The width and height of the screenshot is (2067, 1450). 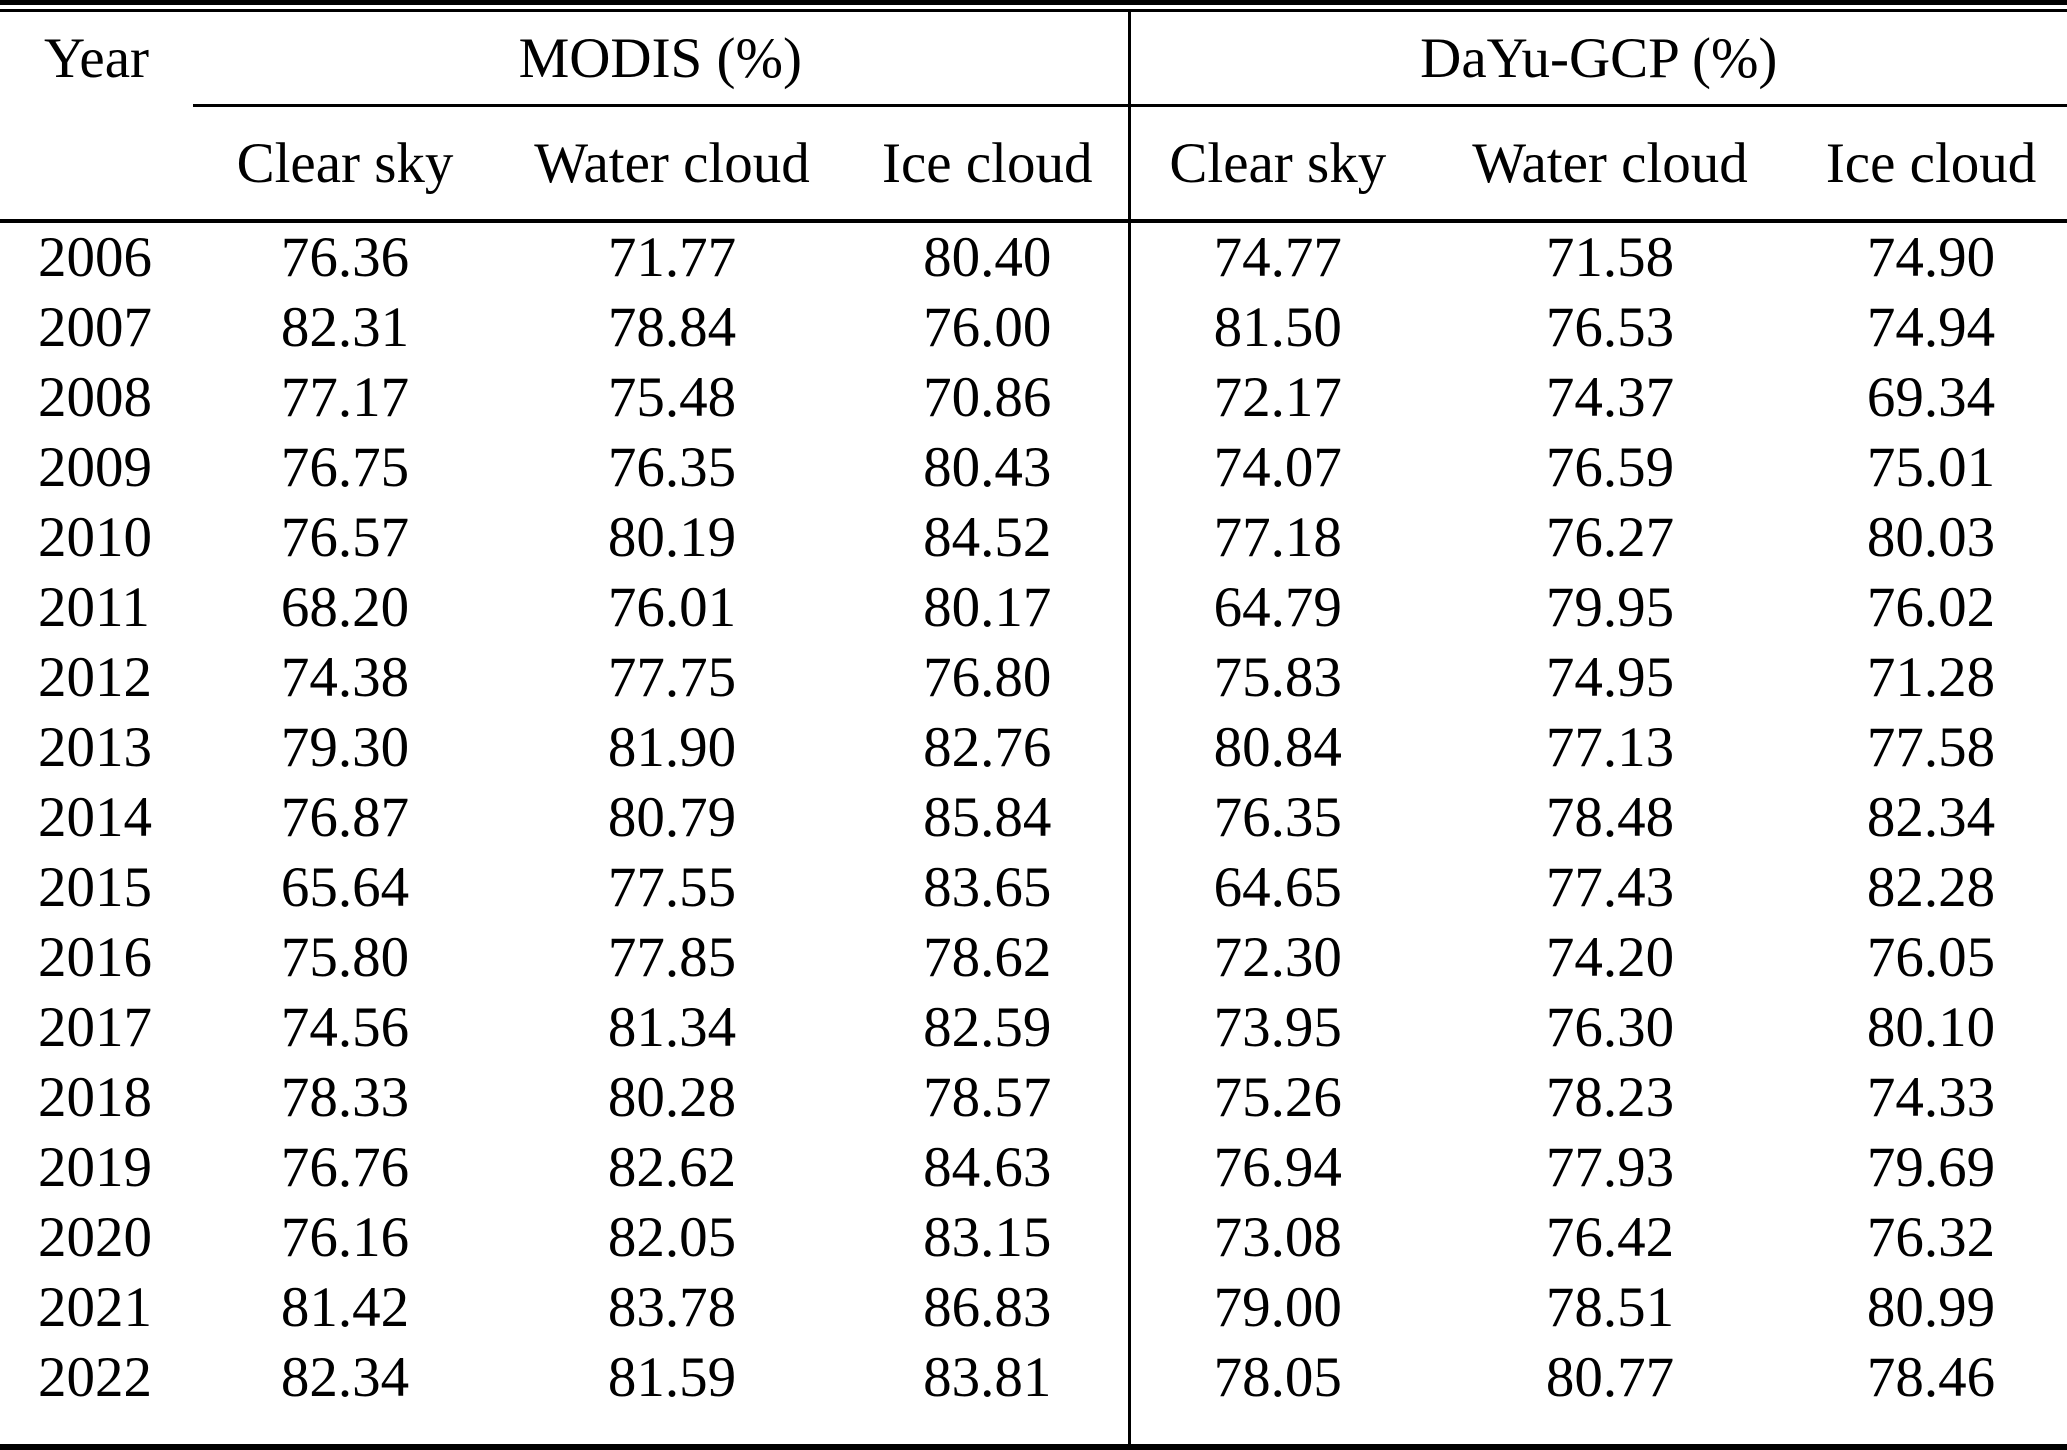 I want to click on top-rule-outer, so click(x=1033, y=2).